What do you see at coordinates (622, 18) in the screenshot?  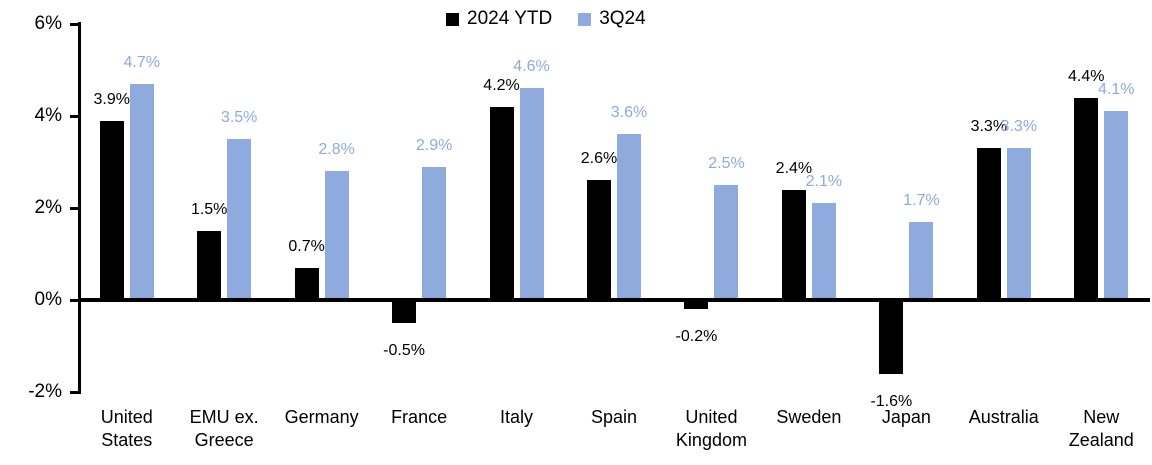 I see `legend-label: 3Q24` at bounding box center [622, 18].